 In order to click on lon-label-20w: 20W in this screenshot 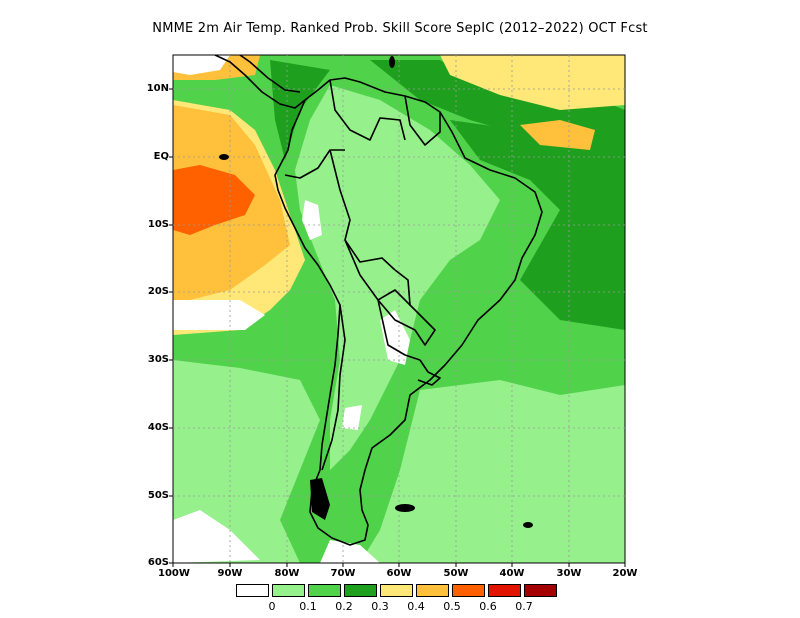, I will do `click(625, 573)`.